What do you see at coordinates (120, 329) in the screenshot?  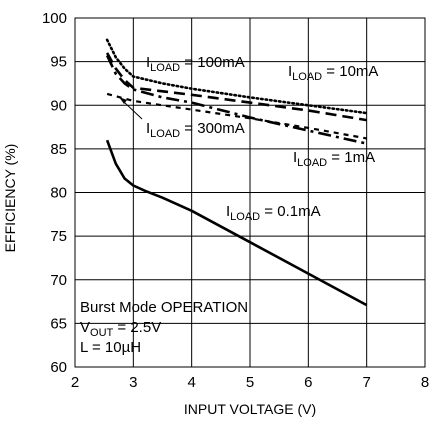 I see `note-vout: VOUT = 2.5V` at bounding box center [120, 329].